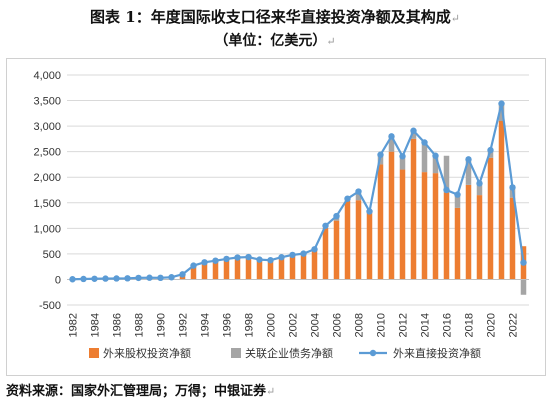 This screenshot has width=550, height=406. Describe the element at coordinates (491, 325) in the screenshot. I see `x-tick-label: 2020` at that location.